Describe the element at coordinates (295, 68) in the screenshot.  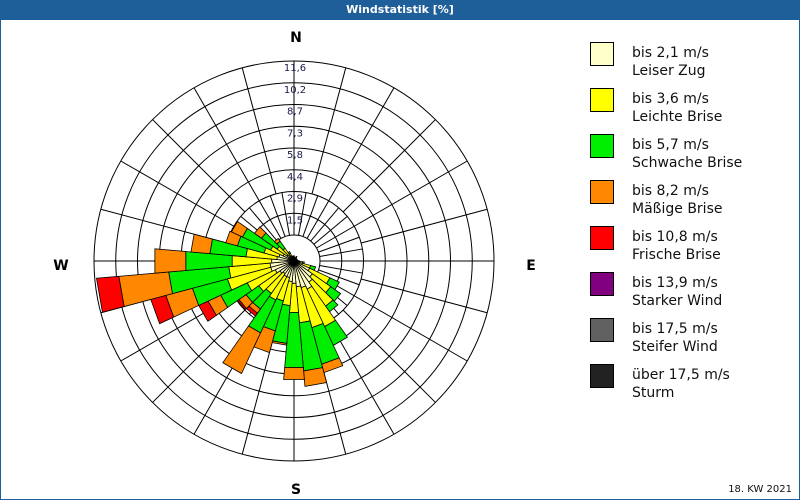
I see `svg-text: 11,6` at that location.